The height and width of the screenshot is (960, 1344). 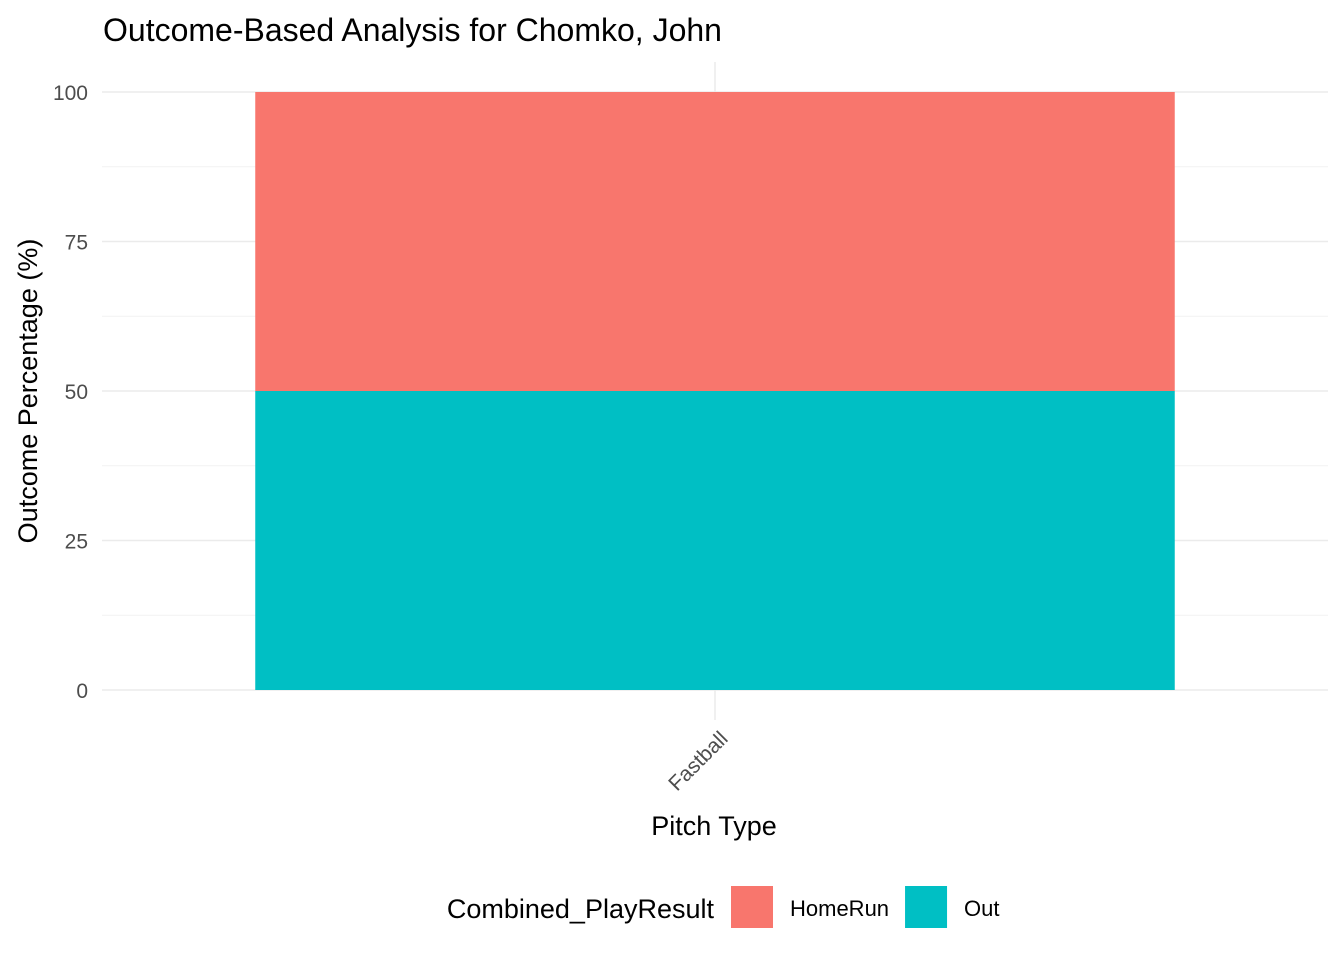 What do you see at coordinates (952, 907) in the screenshot?
I see `legend-item-out: Out` at bounding box center [952, 907].